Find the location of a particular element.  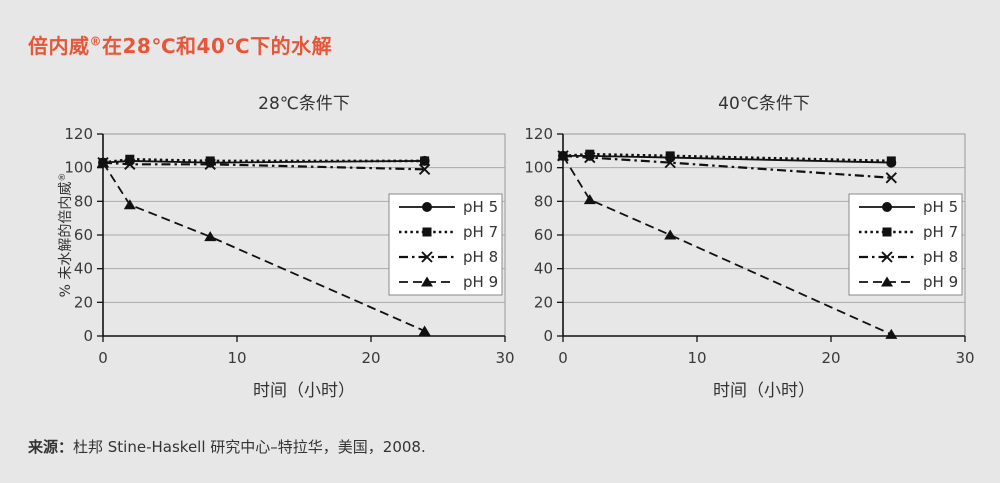

registered-trademark-icon: ® is located at coordinates (95, 41).